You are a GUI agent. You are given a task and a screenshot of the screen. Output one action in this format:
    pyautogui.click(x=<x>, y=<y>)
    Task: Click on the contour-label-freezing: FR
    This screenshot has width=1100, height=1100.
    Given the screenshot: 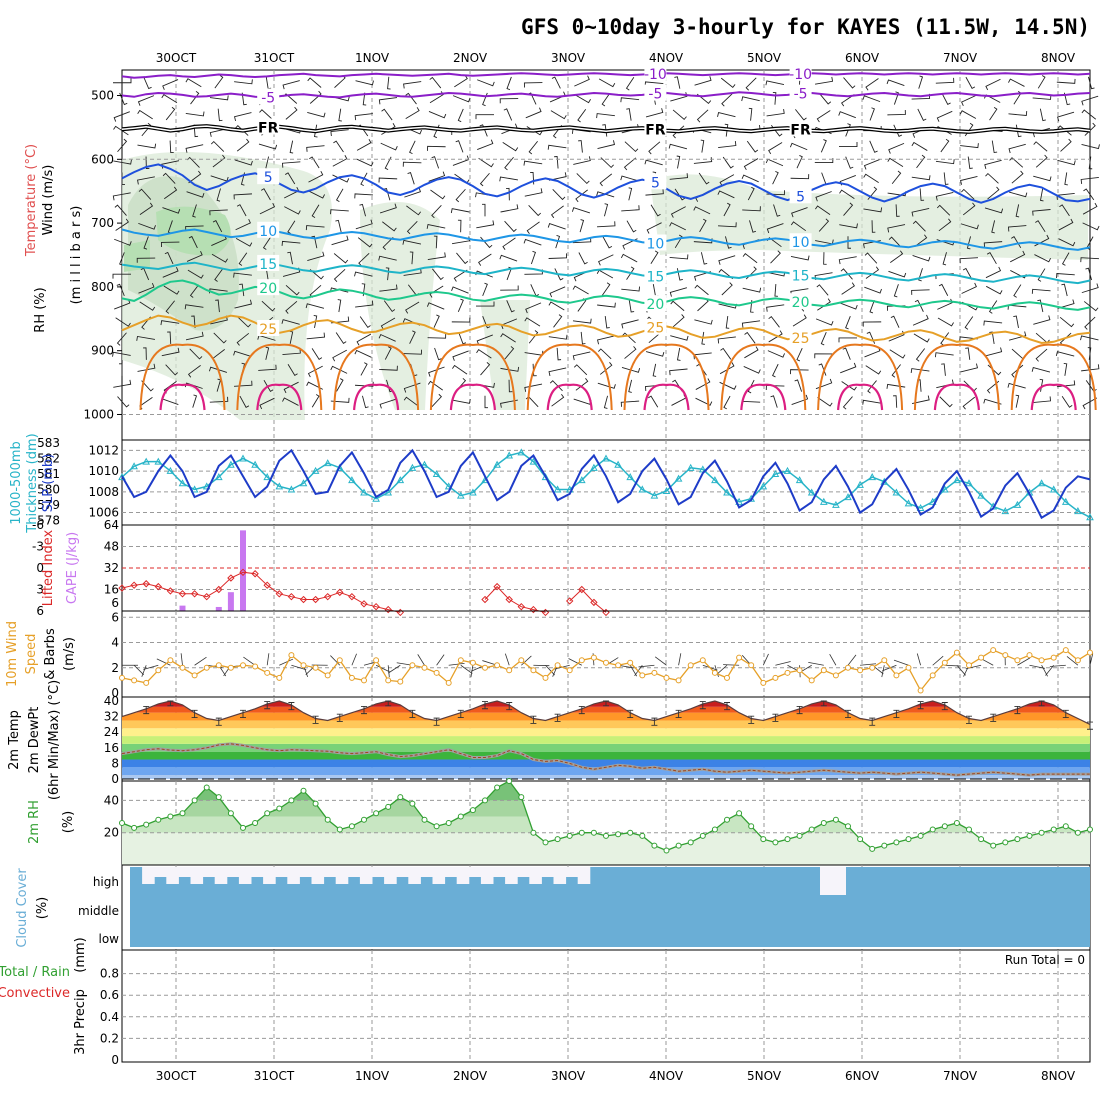 What is the action you would take?
    pyautogui.click(x=655, y=130)
    